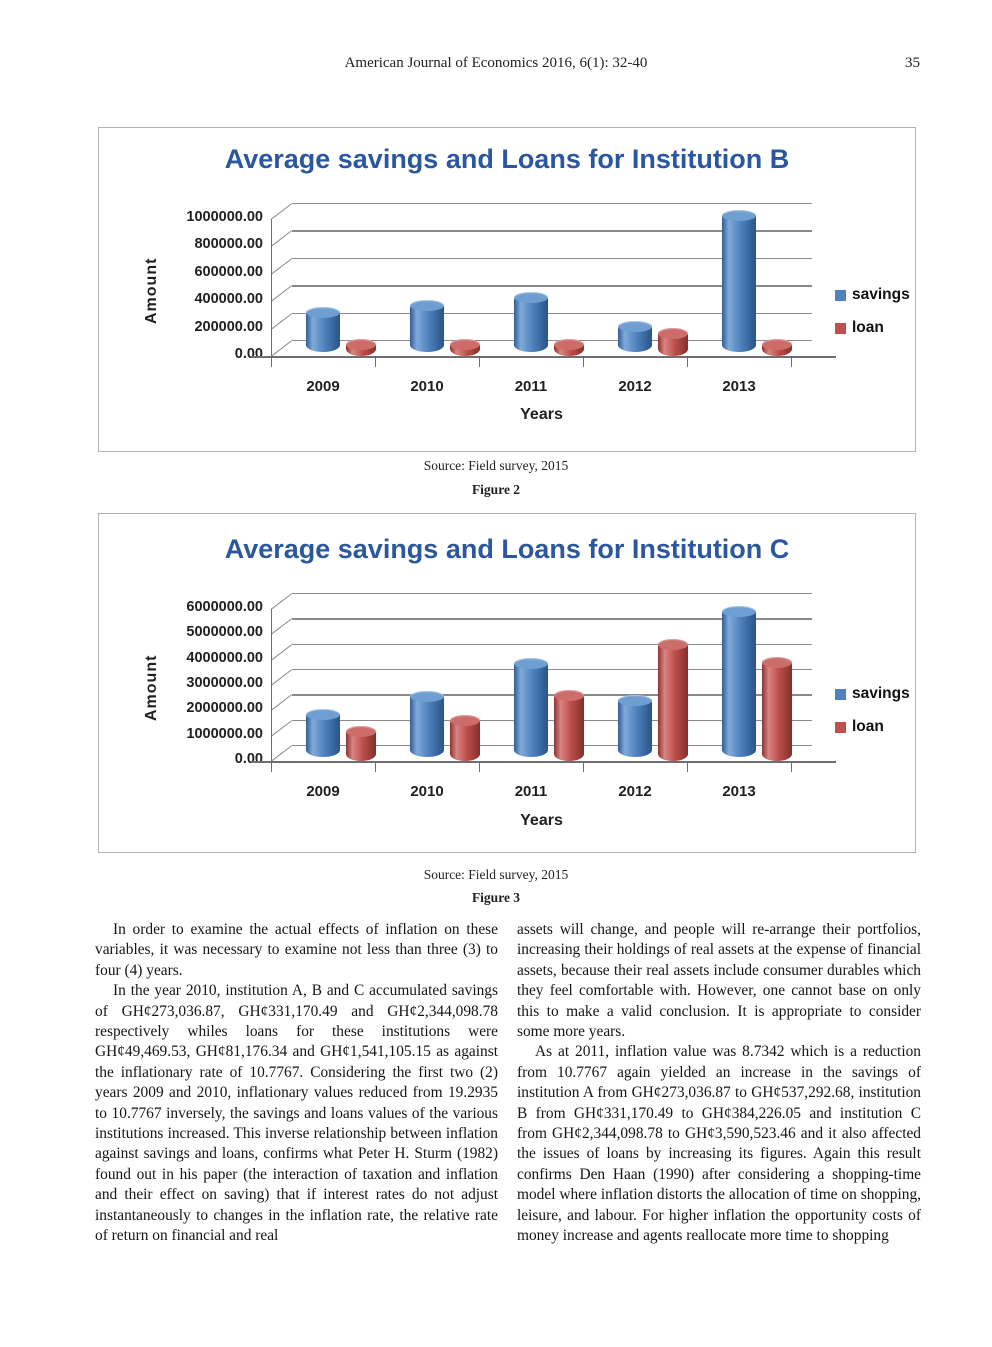 This screenshot has width=992, height=1347. Describe the element at coordinates (323, 735) in the screenshot. I see `bar-savings-2009` at that location.